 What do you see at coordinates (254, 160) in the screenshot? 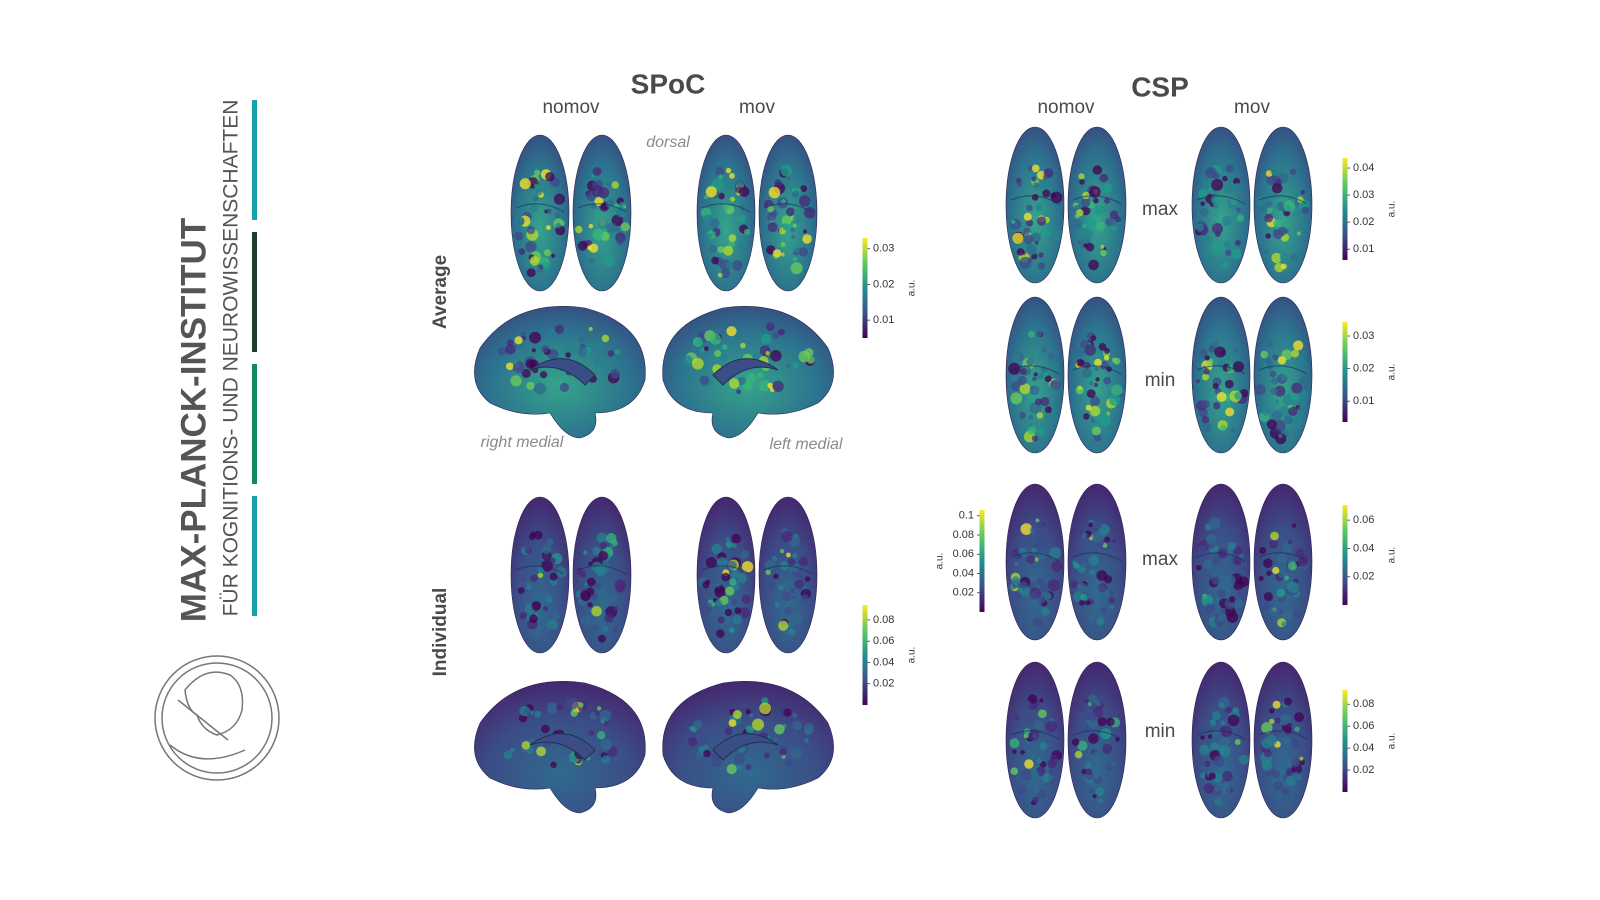
I see `logo-bar` at bounding box center [254, 160].